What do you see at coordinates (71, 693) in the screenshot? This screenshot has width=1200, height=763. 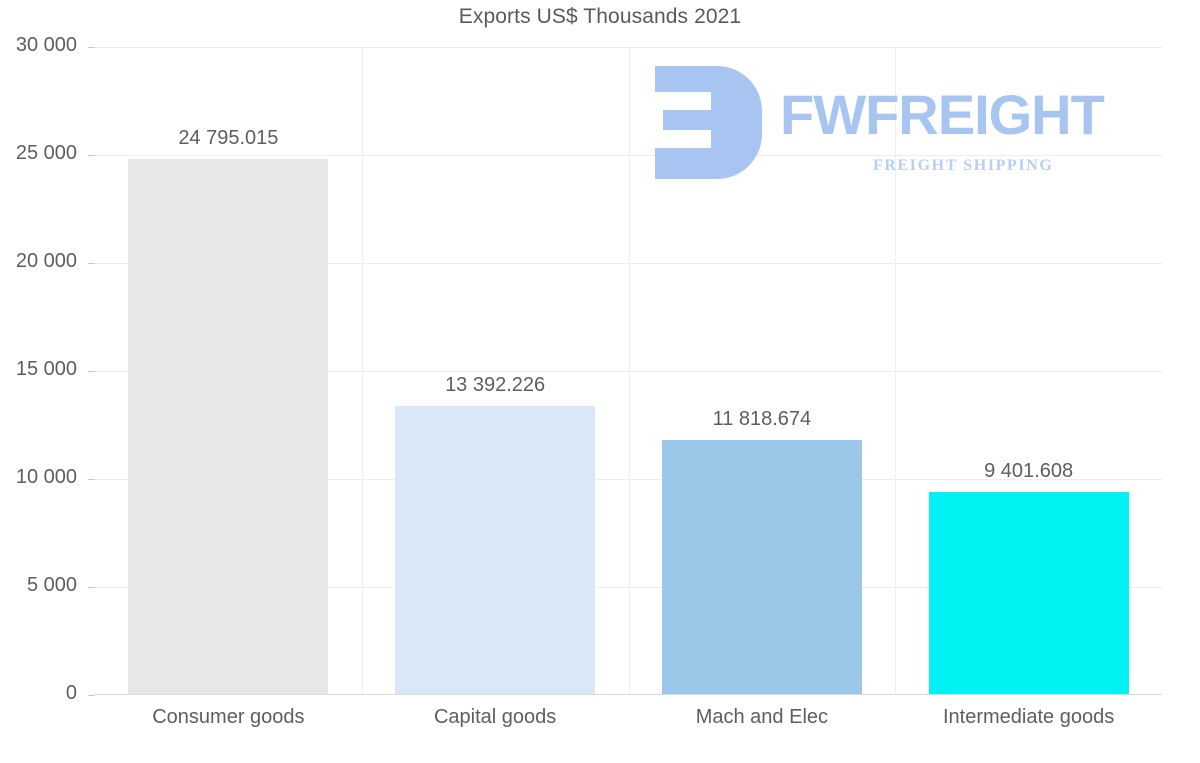 I see `y-axis-tick-label: 0` at bounding box center [71, 693].